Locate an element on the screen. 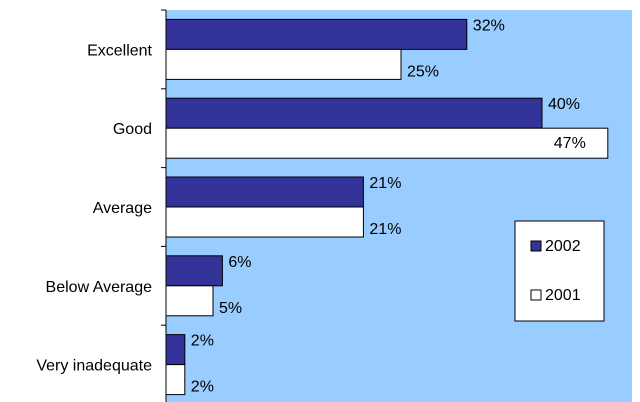  category-label-below-average: Below Average is located at coordinates (99, 287).